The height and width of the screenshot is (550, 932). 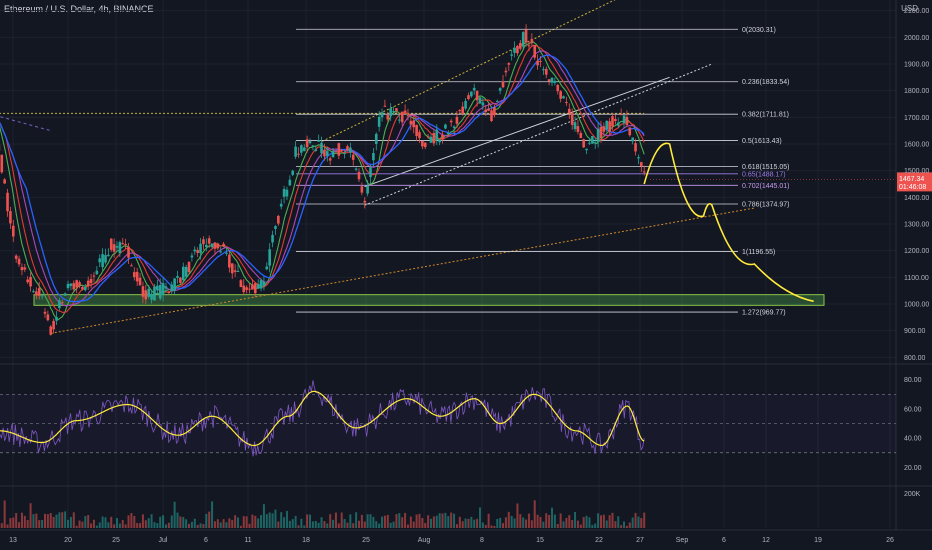 What do you see at coordinates (429, 300) in the screenshot?
I see `support-zone-box` at bounding box center [429, 300].